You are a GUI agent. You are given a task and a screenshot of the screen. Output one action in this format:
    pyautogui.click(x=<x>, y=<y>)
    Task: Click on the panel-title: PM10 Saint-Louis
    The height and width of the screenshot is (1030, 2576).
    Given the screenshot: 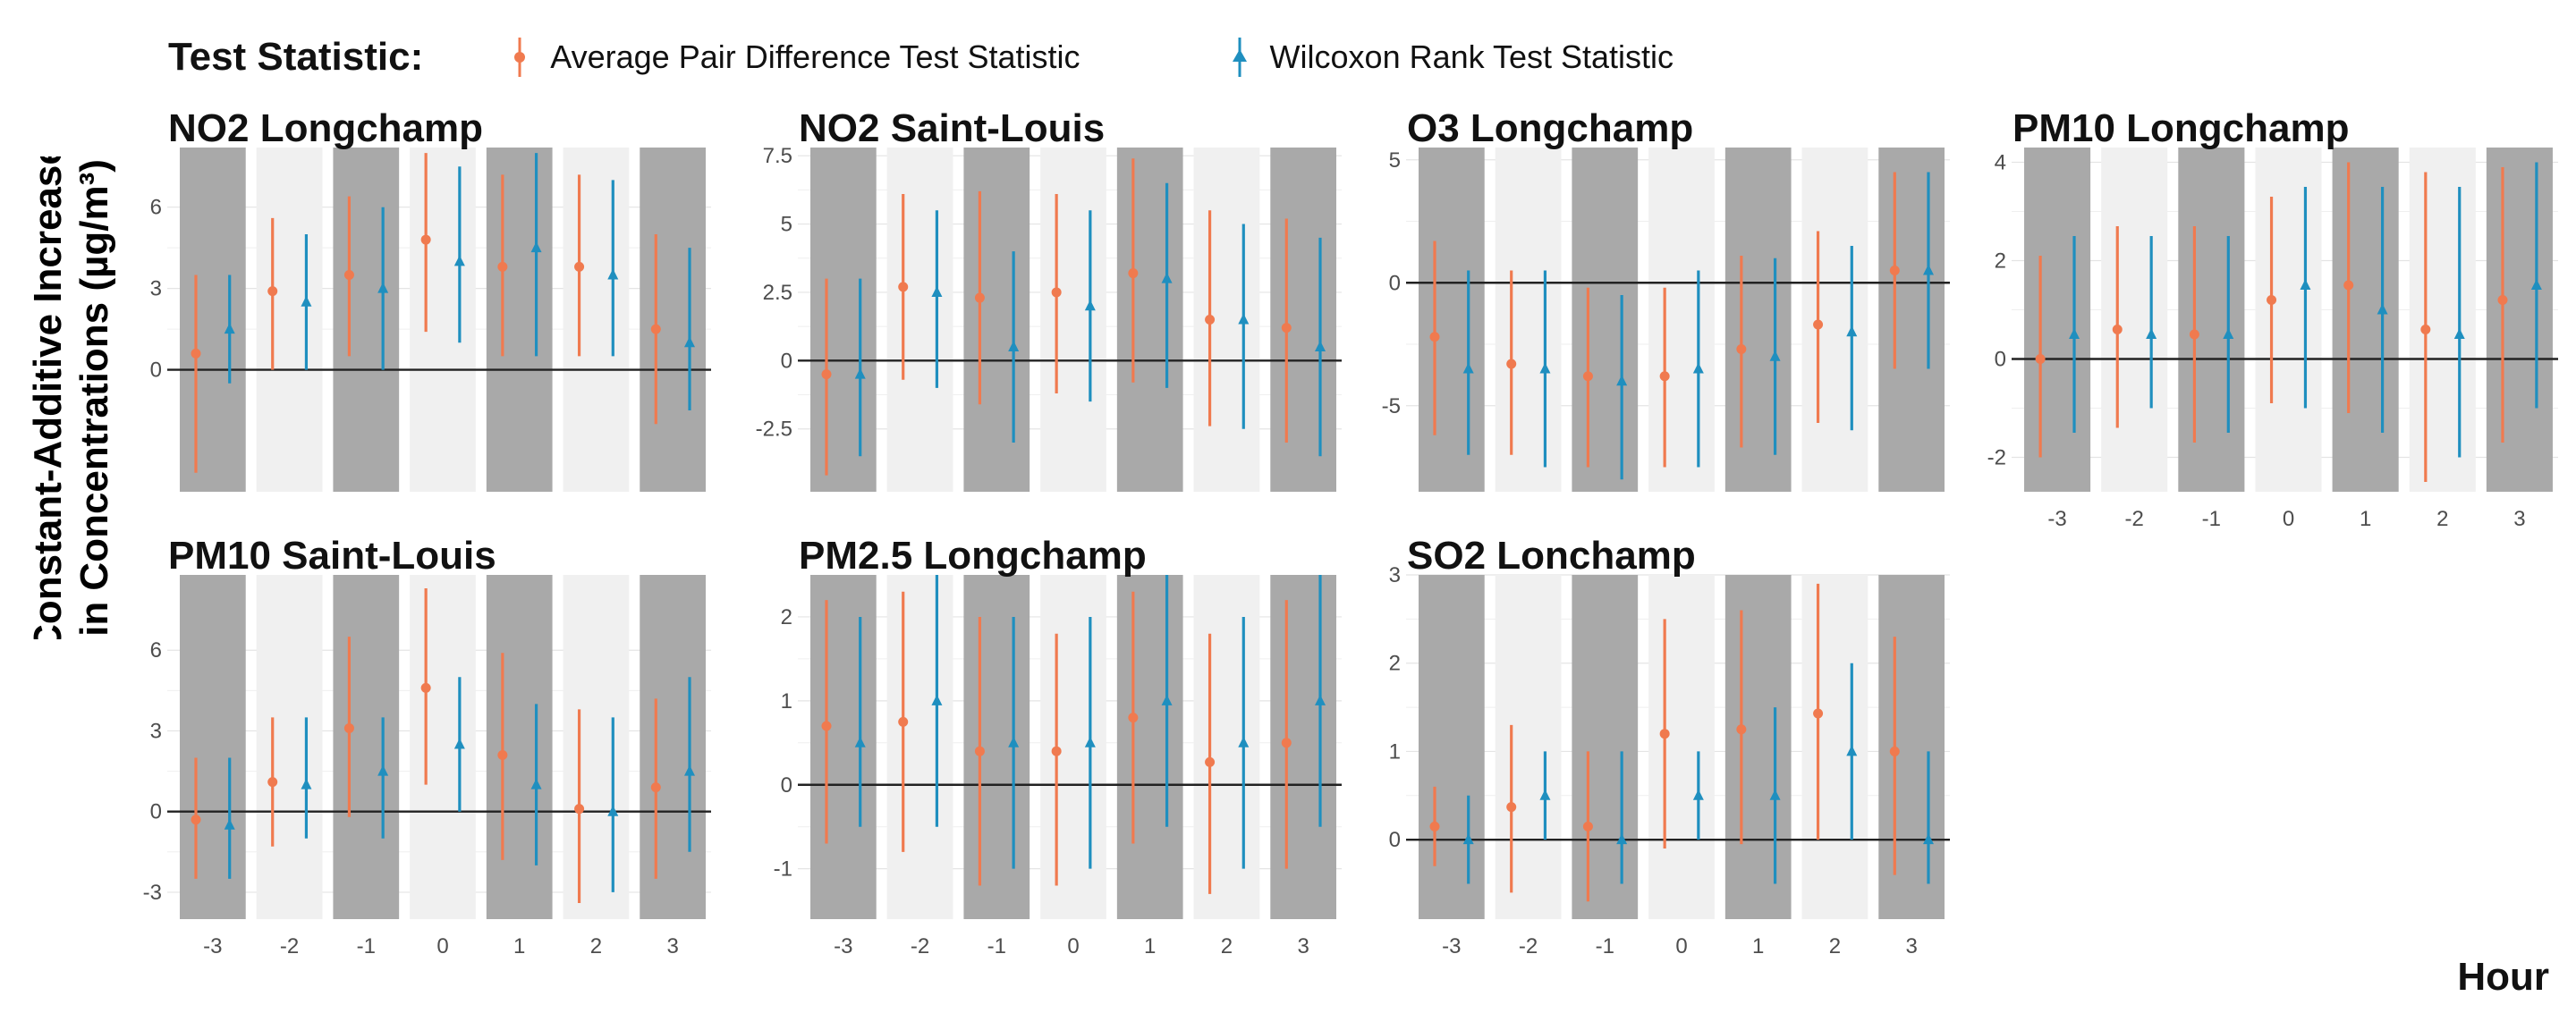 What is the action you would take?
    pyautogui.click(x=332, y=556)
    